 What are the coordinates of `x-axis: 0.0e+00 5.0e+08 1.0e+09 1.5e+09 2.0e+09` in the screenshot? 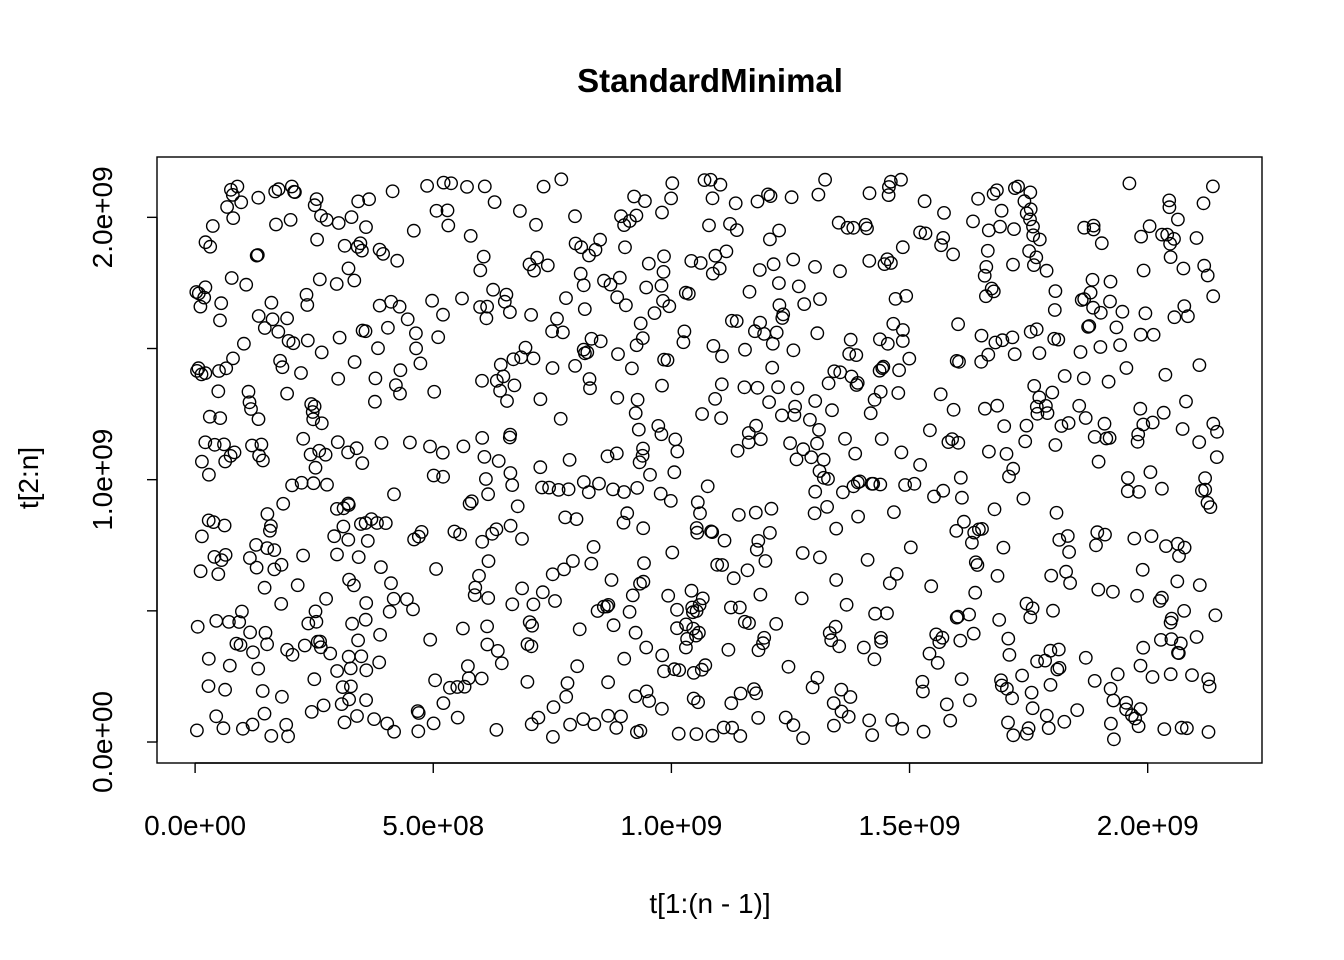 It's located at (671, 801).